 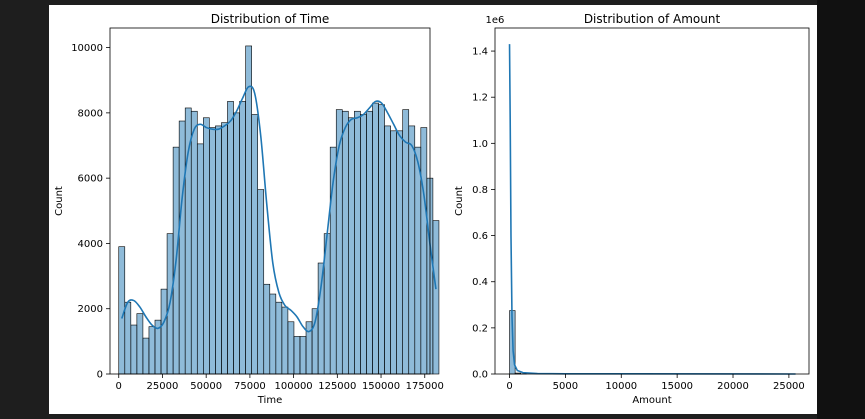 I want to click on time-y-tick-label: 6000, so click(x=90, y=179).